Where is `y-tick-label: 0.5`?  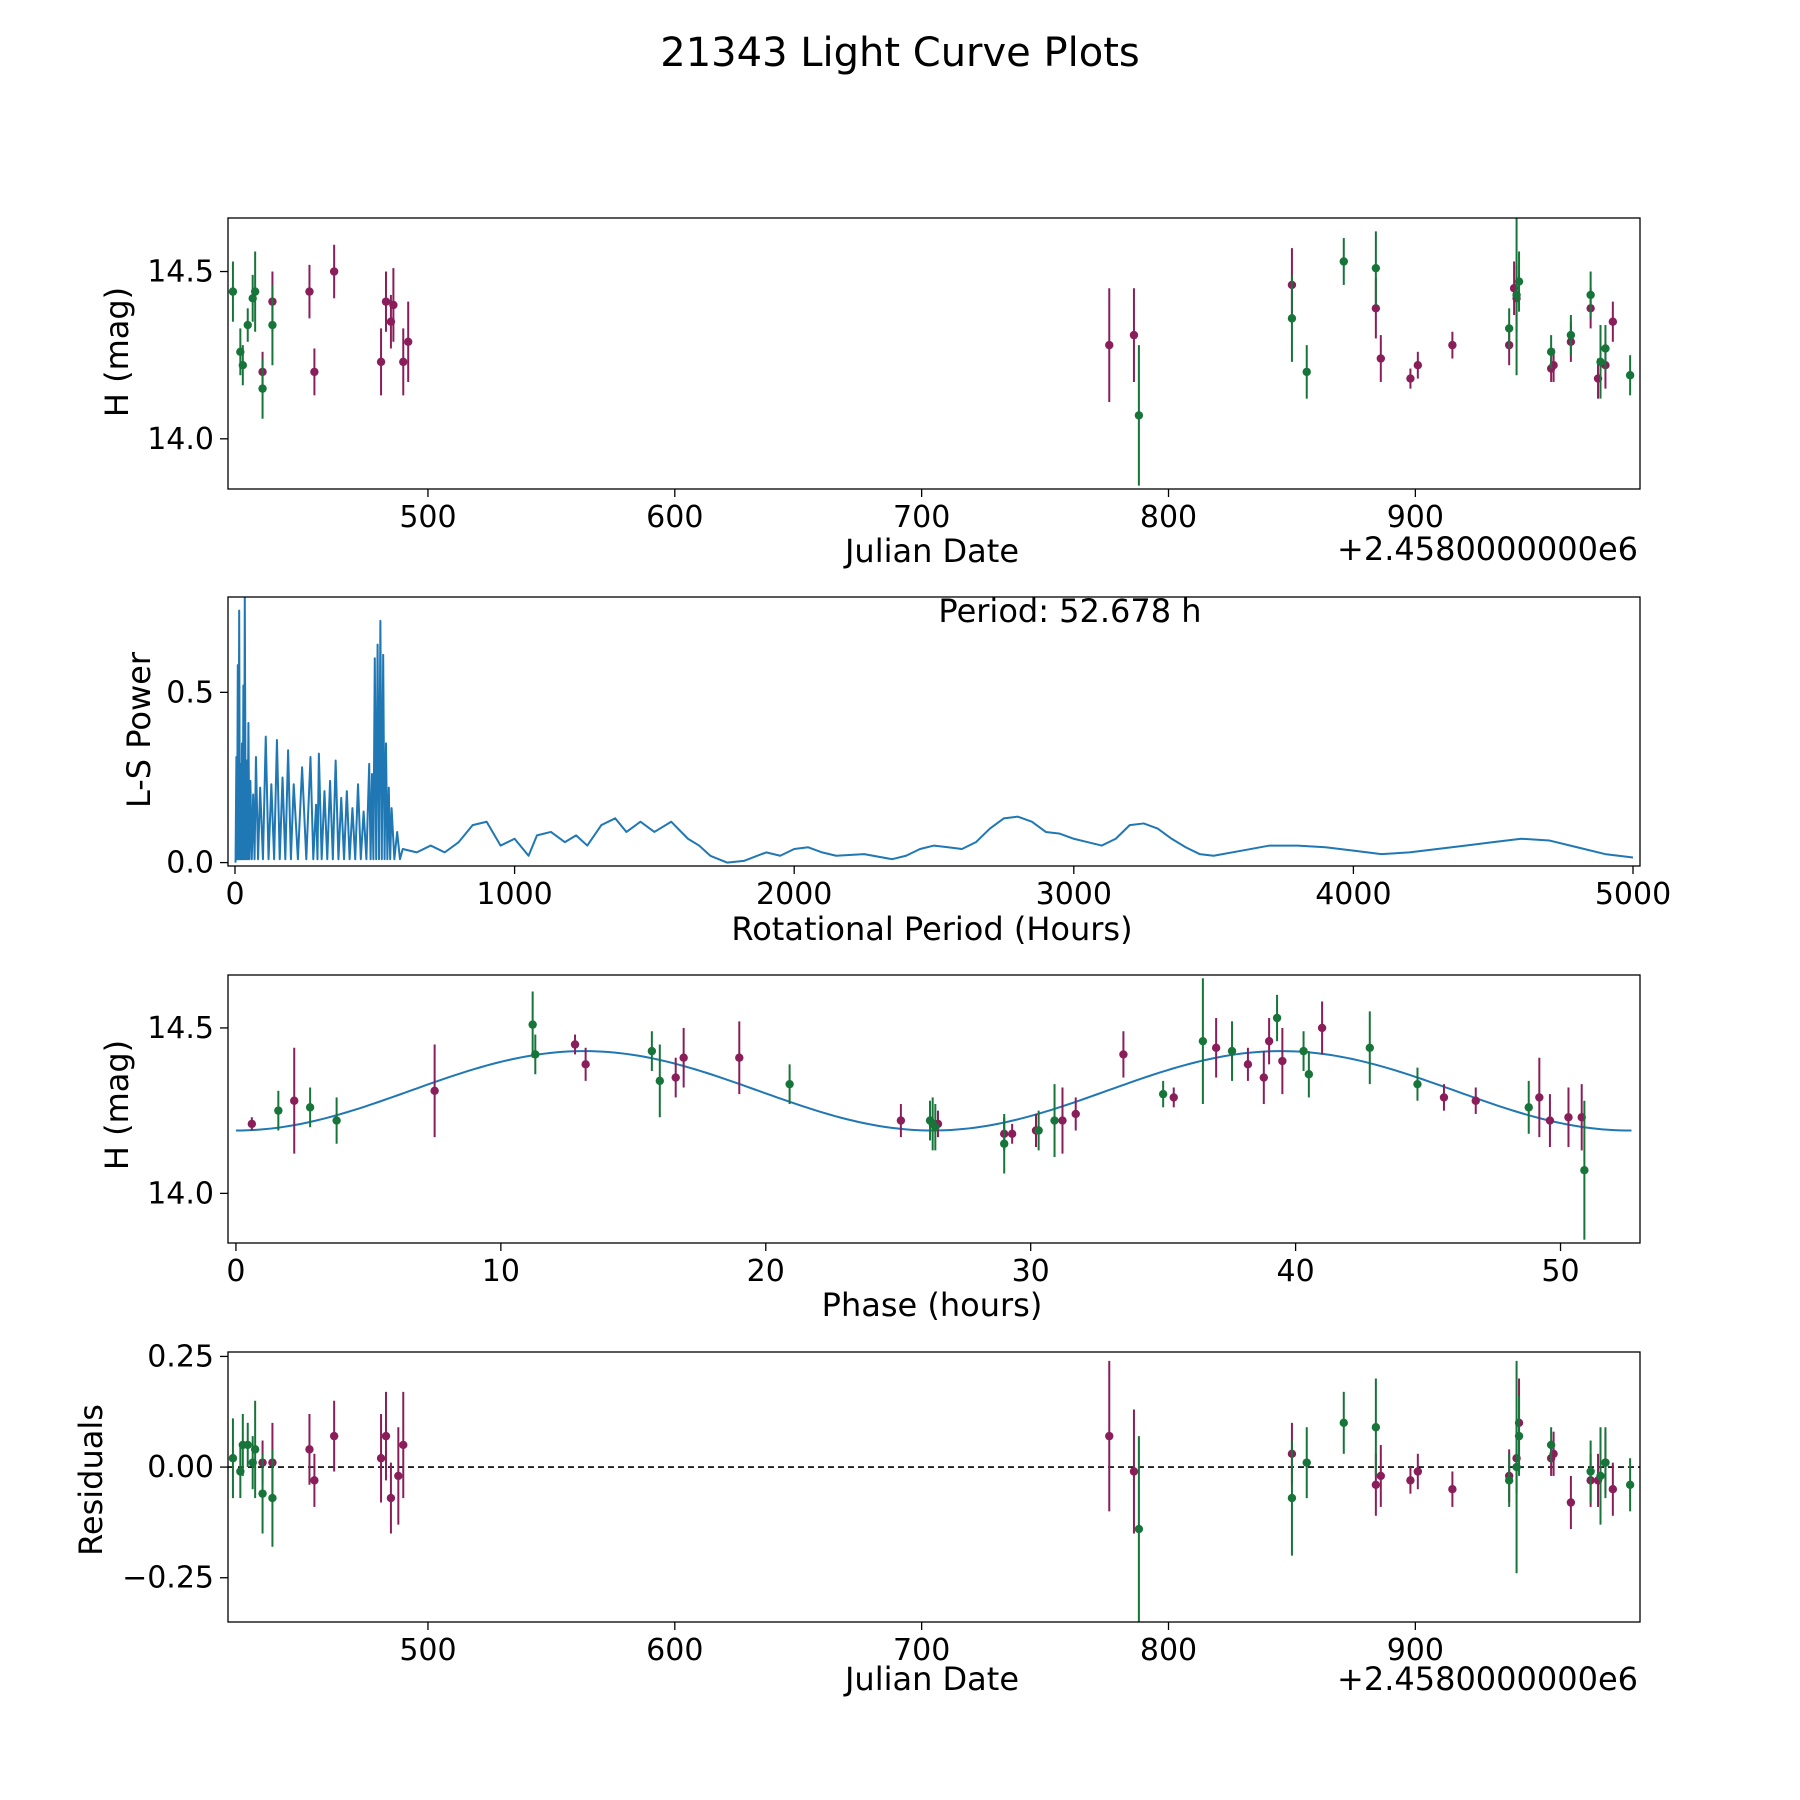 y-tick-label: 0.5 is located at coordinates (190, 692).